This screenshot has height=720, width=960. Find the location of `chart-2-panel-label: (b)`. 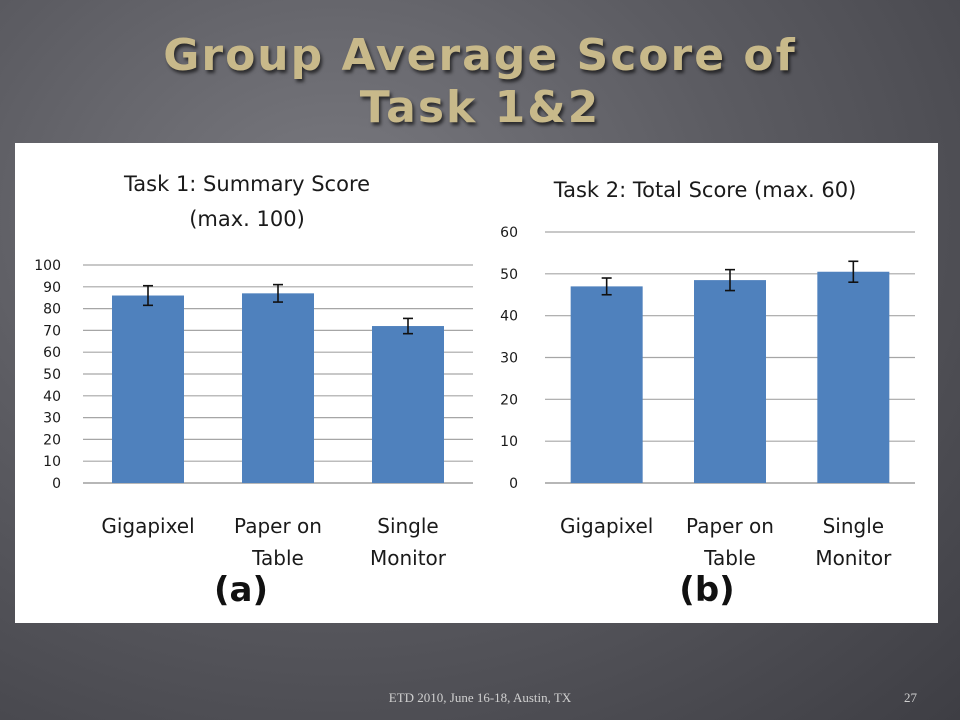

chart-2-panel-label: (b) is located at coordinates (706, 590).